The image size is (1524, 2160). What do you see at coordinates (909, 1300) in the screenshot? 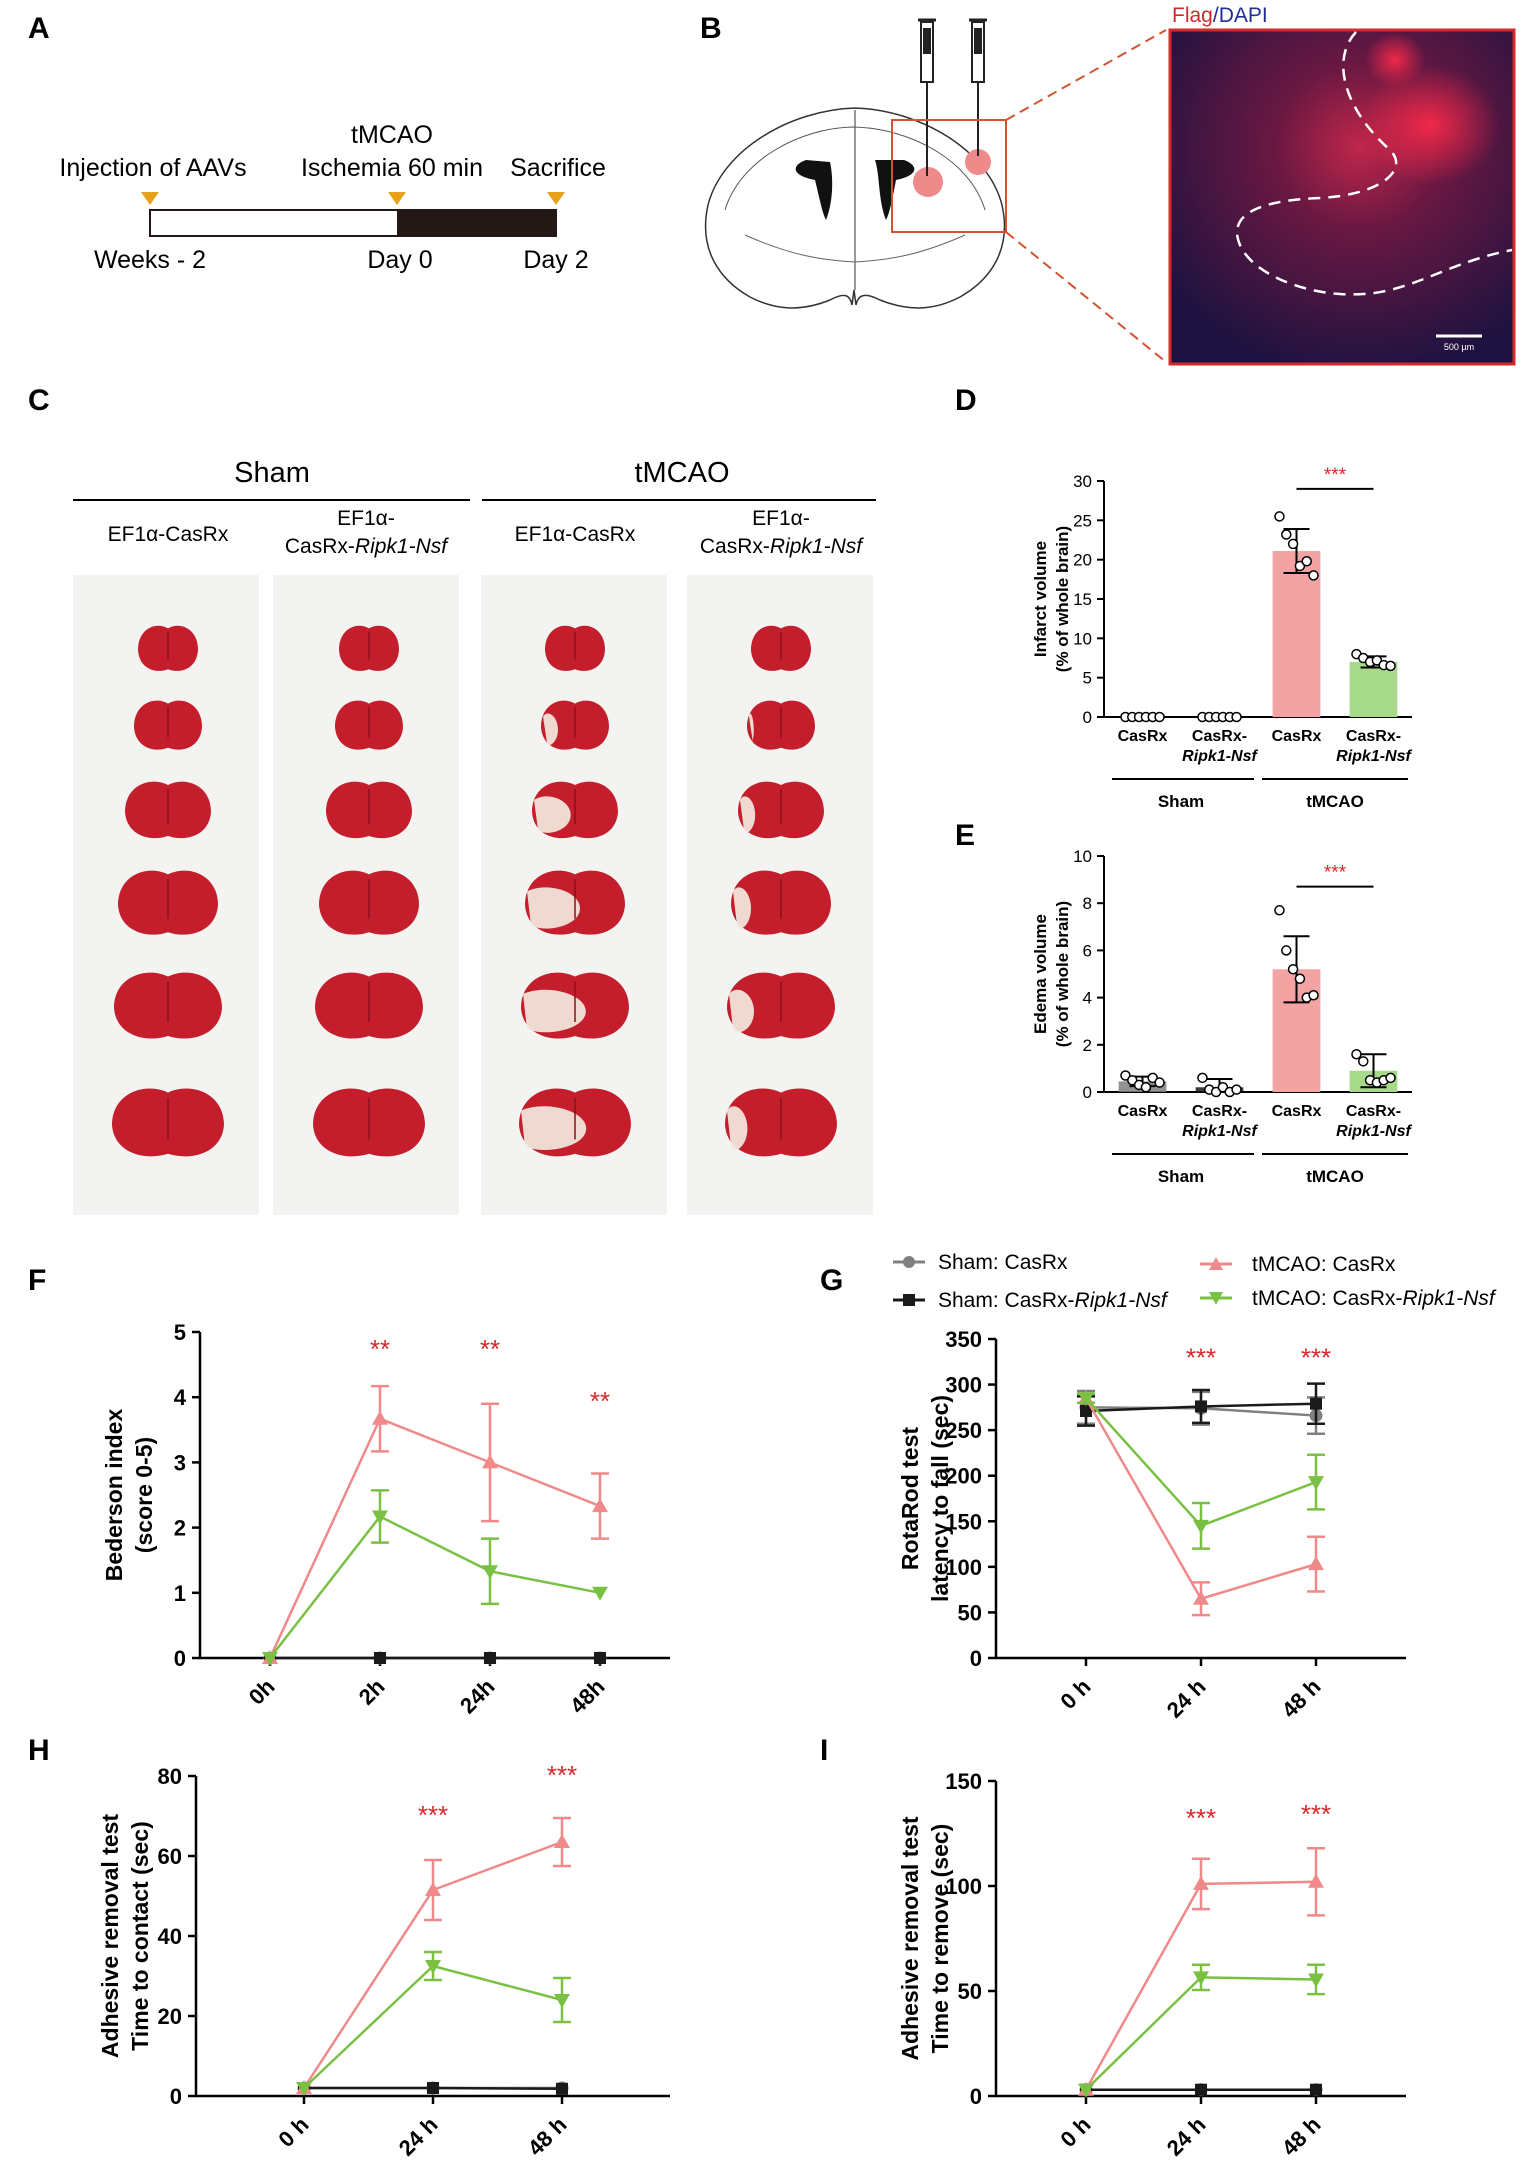
I see `legend-sham-ko-marker` at bounding box center [909, 1300].